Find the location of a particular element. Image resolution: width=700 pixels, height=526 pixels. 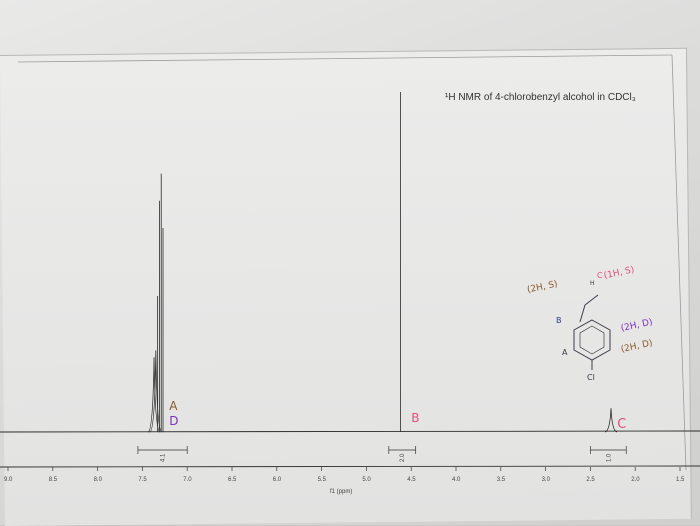

x-tick-label: 6.5 is located at coordinates (232, 480).